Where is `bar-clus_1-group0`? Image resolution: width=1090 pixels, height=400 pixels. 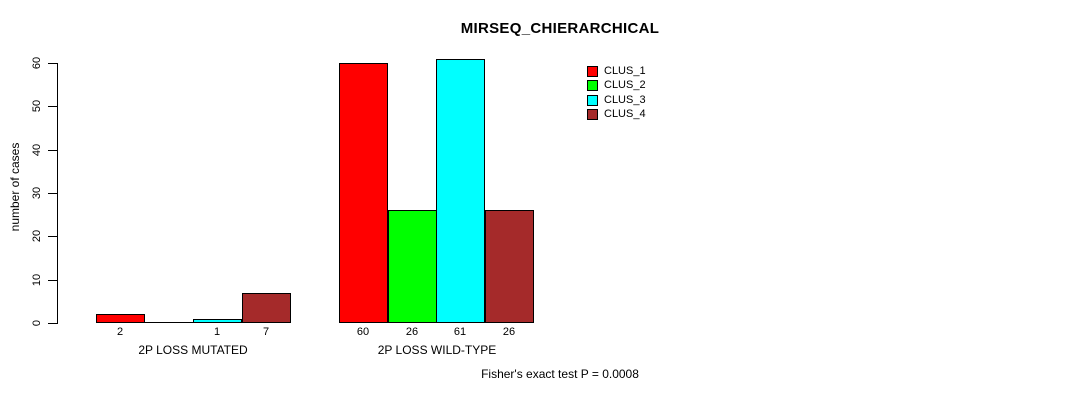
bar-clus_1-group0 is located at coordinates (120, 318).